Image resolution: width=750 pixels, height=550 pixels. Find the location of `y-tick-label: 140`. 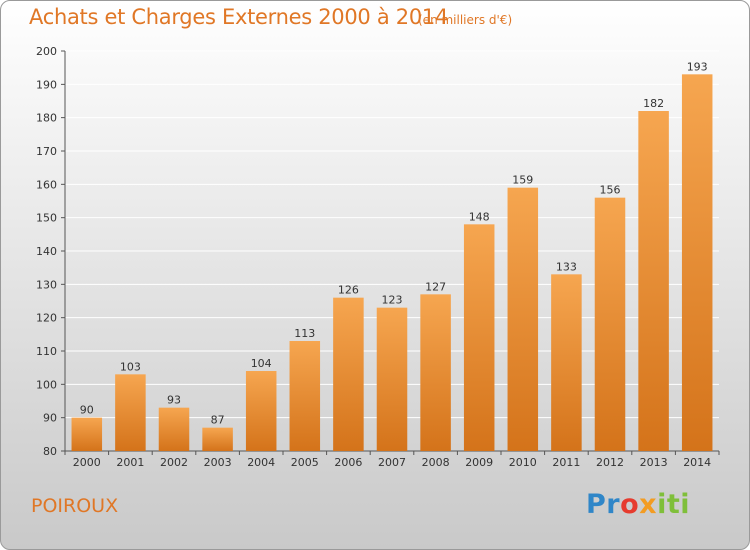

y-tick-label: 140 is located at coordinates (46, 251).